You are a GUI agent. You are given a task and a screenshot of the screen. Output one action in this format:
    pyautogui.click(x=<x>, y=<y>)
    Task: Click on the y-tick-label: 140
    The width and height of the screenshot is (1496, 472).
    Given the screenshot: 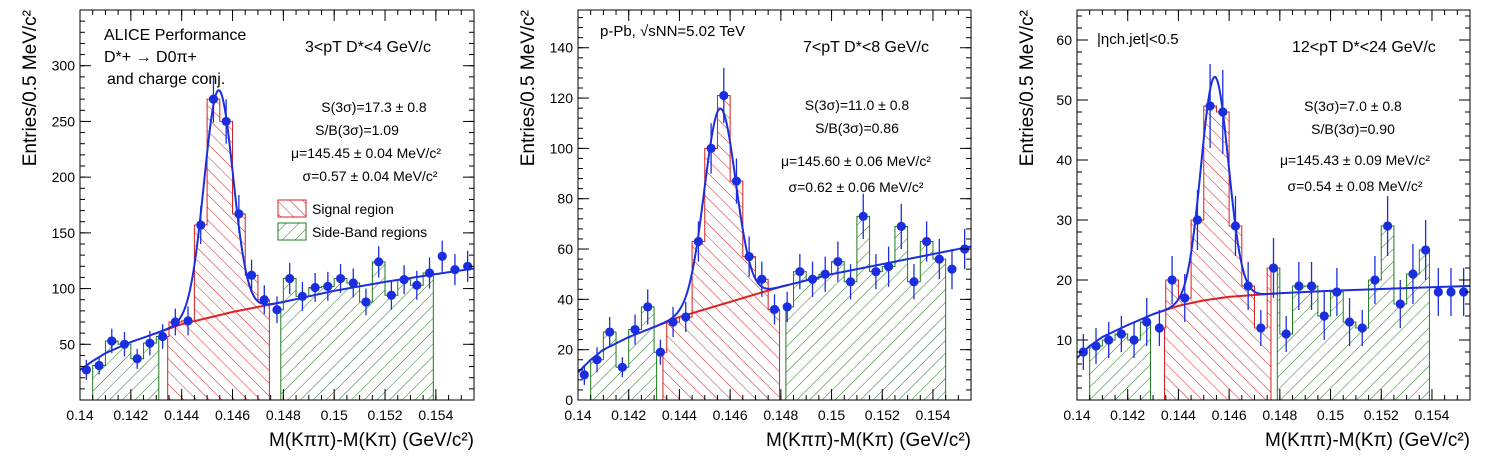 What is the action you would take?
    pyautogui.click(x=562, y=48)
    